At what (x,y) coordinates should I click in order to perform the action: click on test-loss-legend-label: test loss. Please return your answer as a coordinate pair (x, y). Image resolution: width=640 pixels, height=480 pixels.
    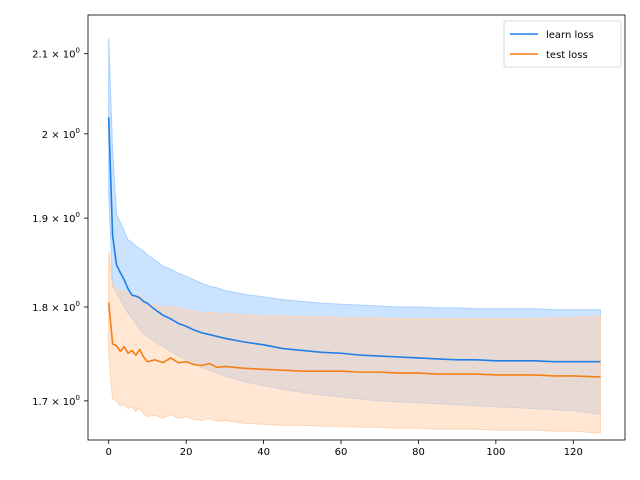
    Looking at the image, I should click on (567, 55).